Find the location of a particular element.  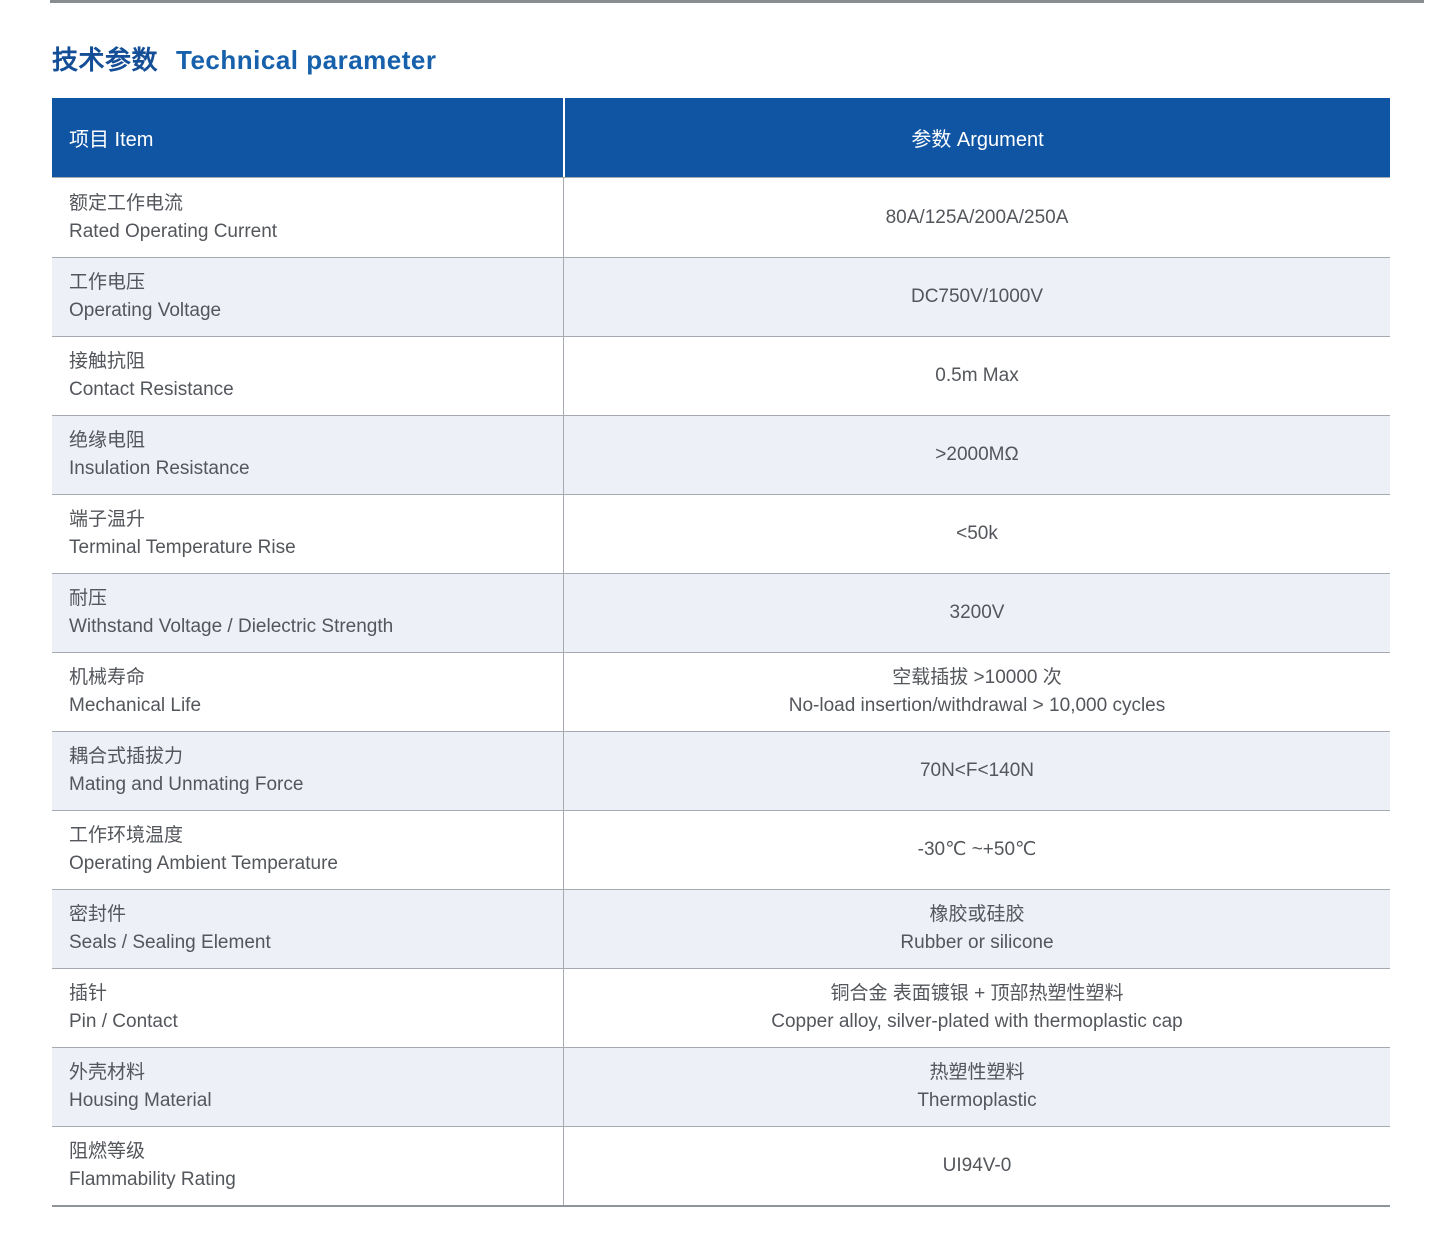

argument-cell: UI94V-0 is located at coordinates (976, 1166).